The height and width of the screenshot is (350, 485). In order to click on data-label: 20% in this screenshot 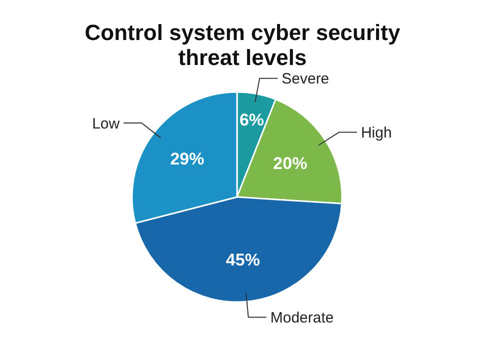, I will do `click(290, 164)`.